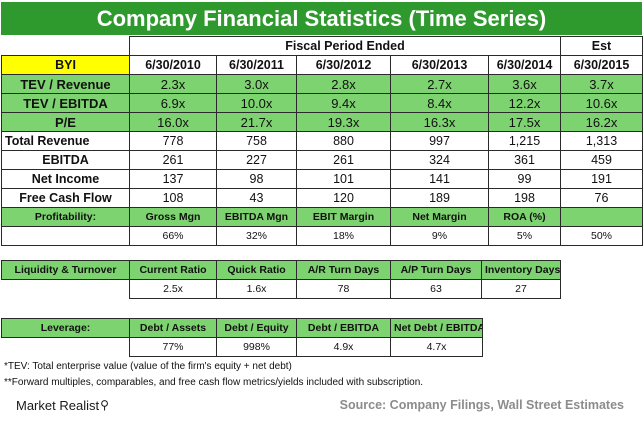 This screenshot has height=425, width=644. I want to click on profitability-header: EBITDA Mgn, so click(256, 217).